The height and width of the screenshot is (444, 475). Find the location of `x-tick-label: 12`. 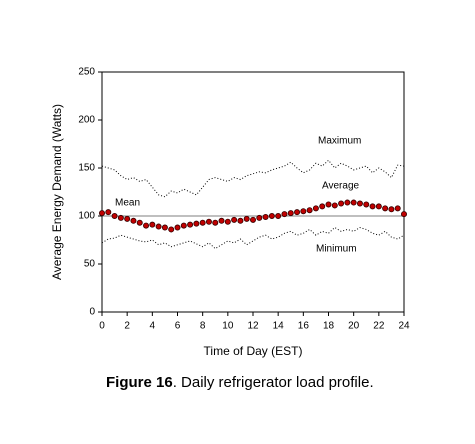

x-tick-label: 12 is located at coordinates (253, 326).